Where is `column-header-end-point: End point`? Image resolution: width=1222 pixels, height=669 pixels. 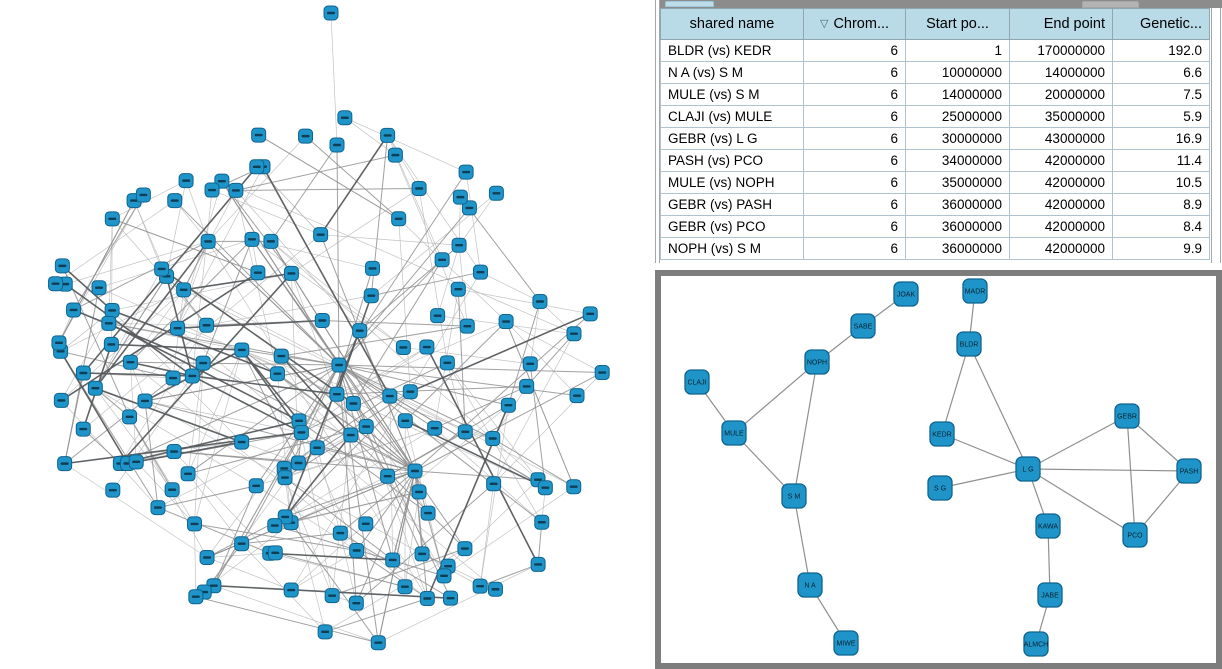
column-header-end-point: End point is located at coordinates (1061, 24).